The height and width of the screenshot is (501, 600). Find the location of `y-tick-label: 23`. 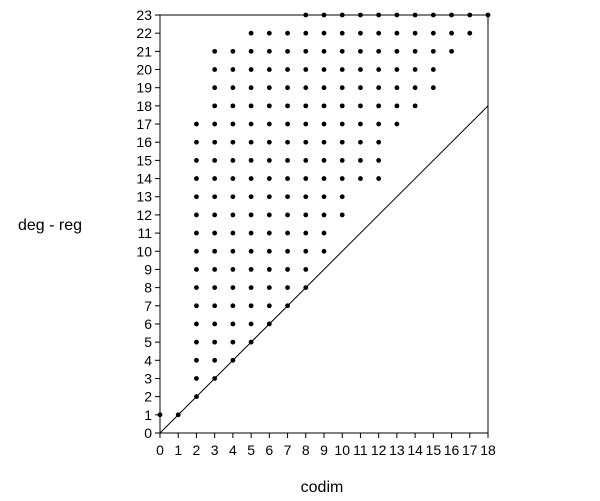

y-tick-label: 23 is located at coordinates (144, 15).